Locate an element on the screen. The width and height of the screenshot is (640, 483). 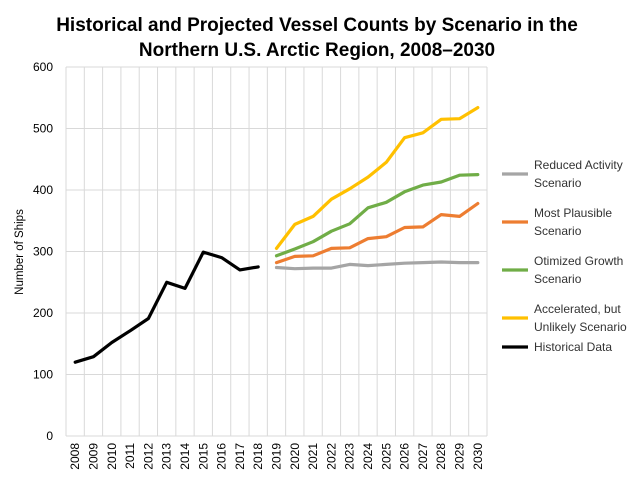
x-tick-label: 2008 is located at coordinates (75, 456).